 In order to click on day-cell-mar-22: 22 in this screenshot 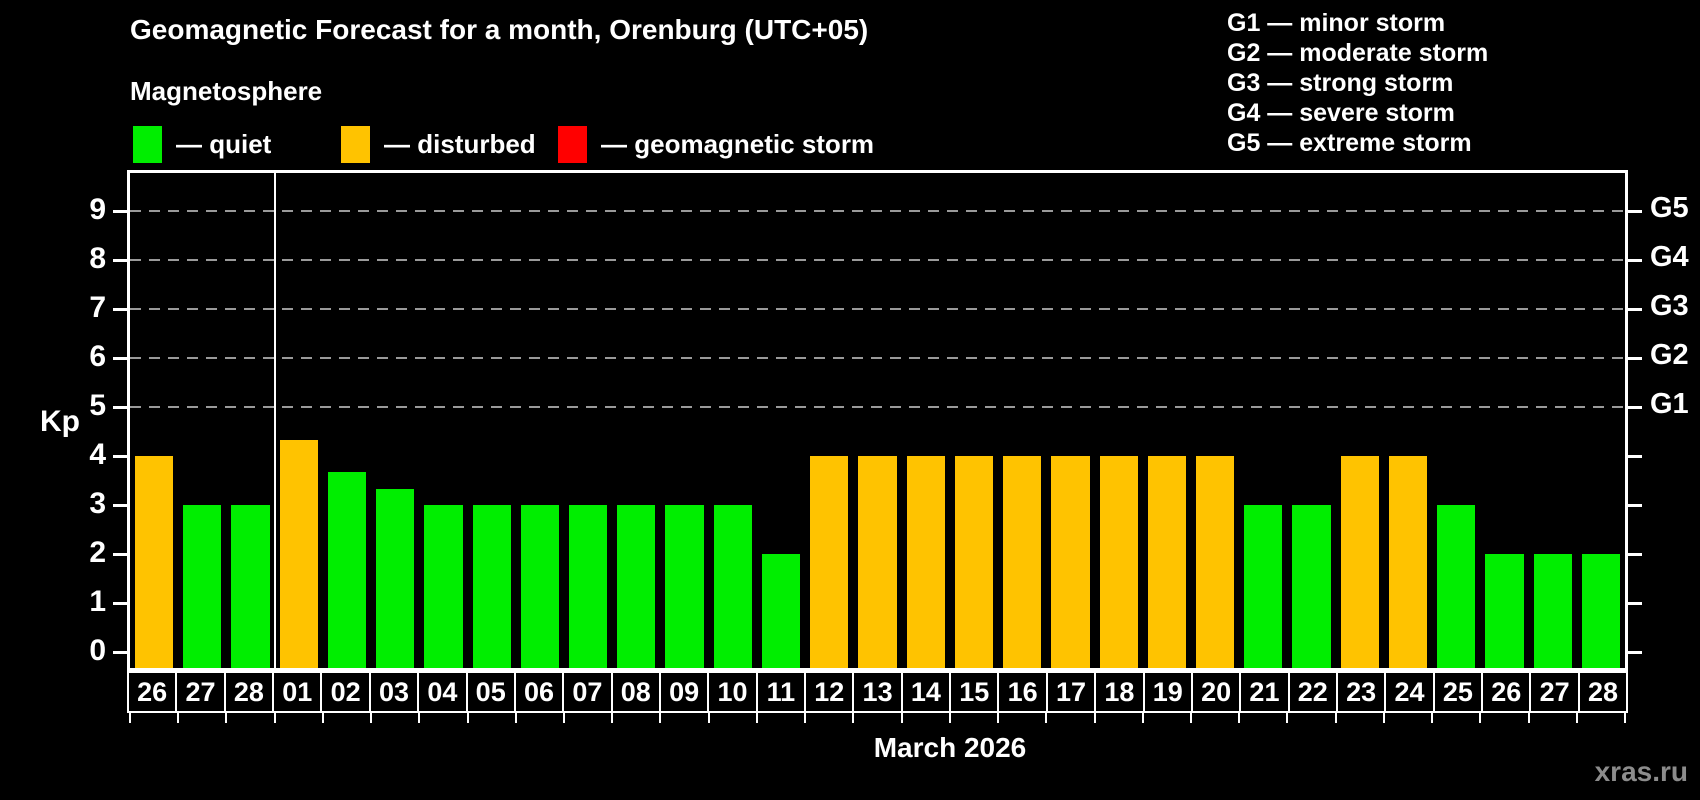, I will do `click(1312, 692)`.